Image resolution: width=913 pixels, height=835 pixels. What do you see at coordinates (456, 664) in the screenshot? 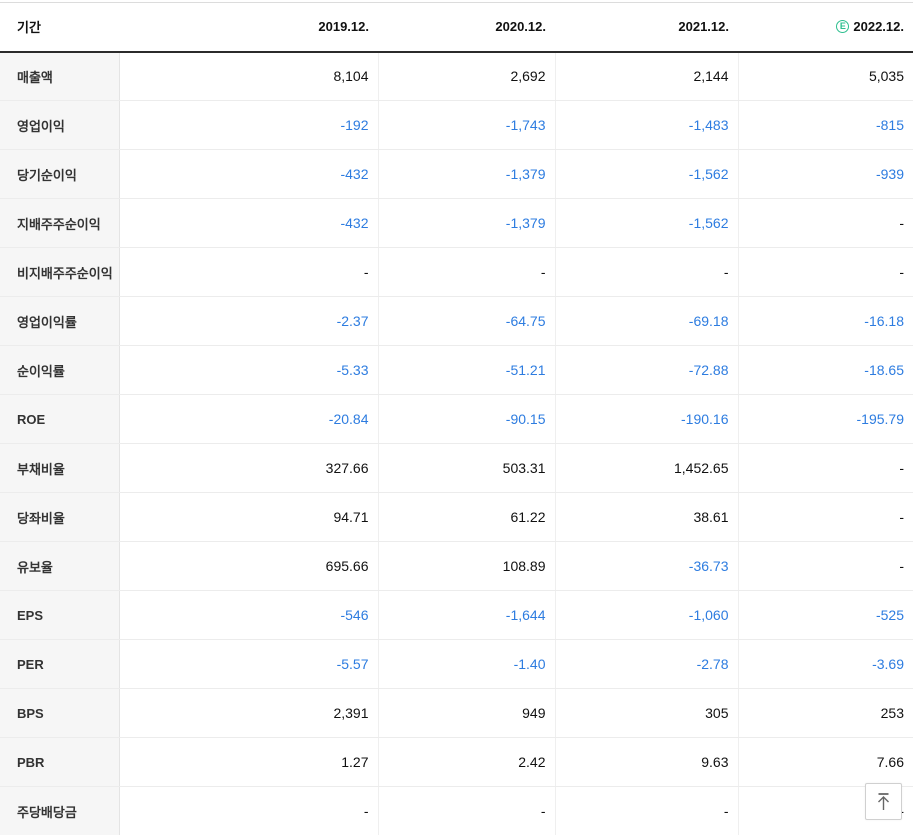
I see `table-row: PER -5.57 -1.40 -2.78 -3.69` at bounding box center [456, 664].